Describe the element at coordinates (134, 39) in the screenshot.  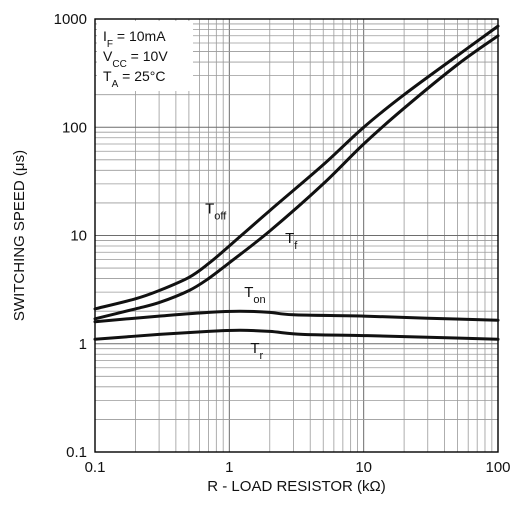
I see `condition-line: IF = 10mA` at that location.